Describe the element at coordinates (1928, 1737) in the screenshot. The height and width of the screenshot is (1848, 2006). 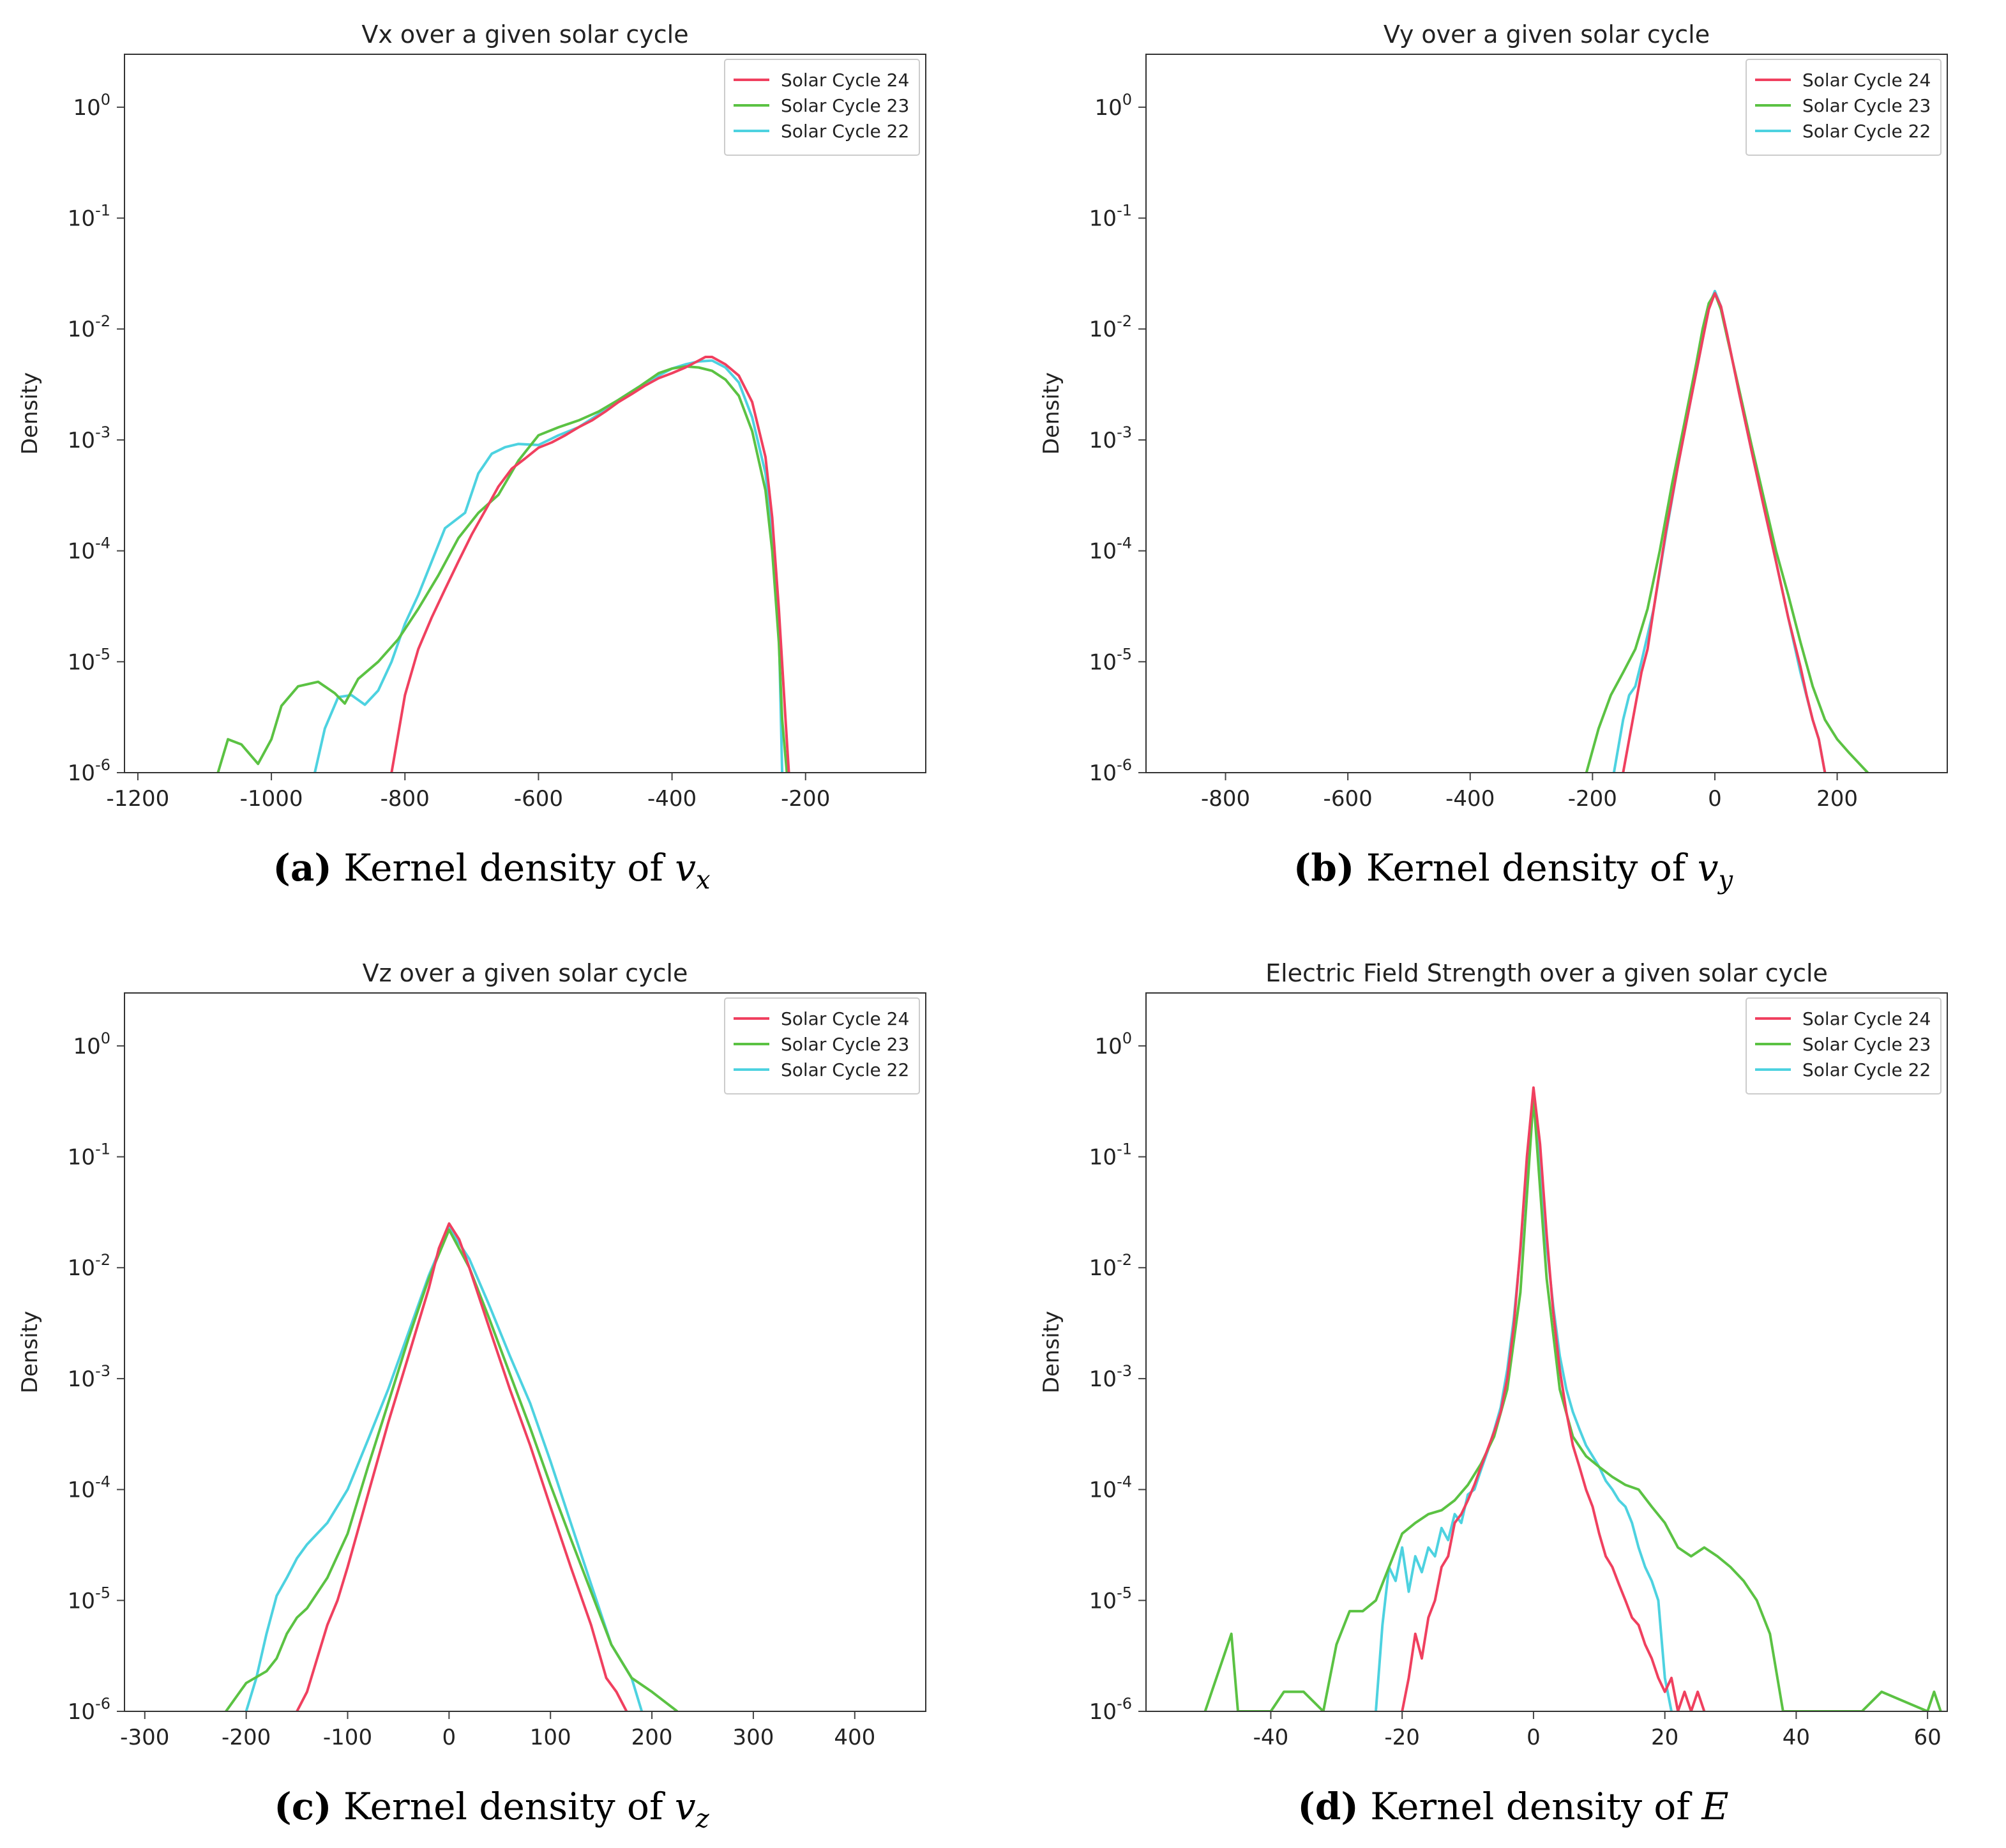
I see `x-tick-label: 60` at that location.